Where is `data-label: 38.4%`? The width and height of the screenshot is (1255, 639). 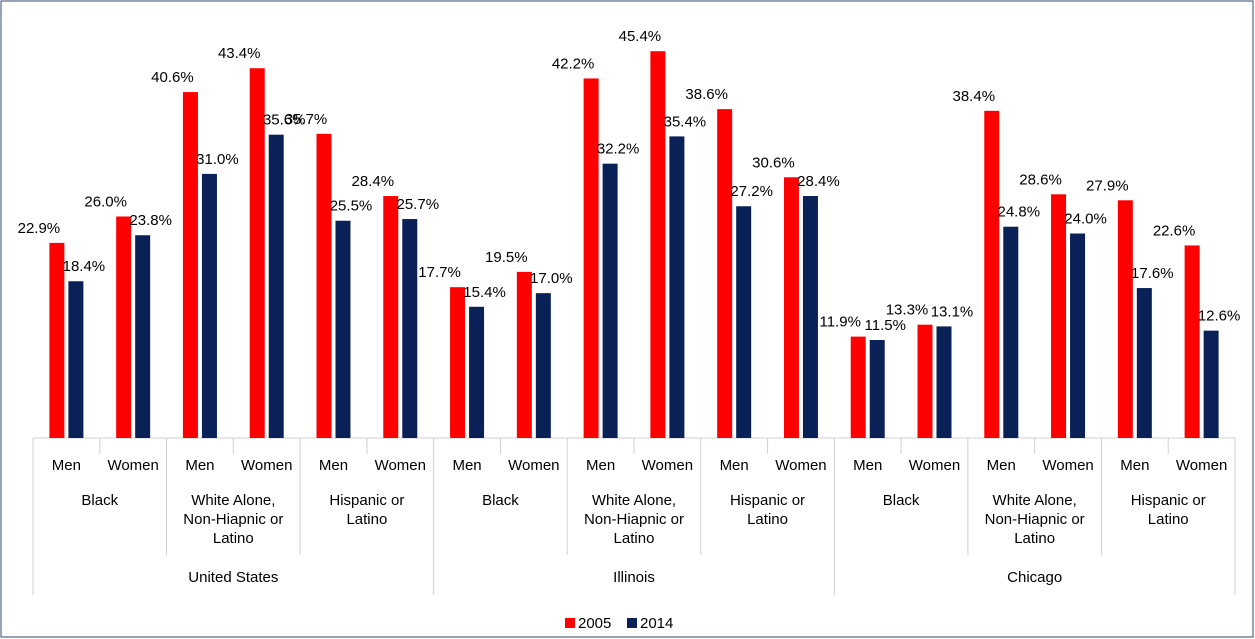 data-label: 38.4% is located at coordinates (974, 96).